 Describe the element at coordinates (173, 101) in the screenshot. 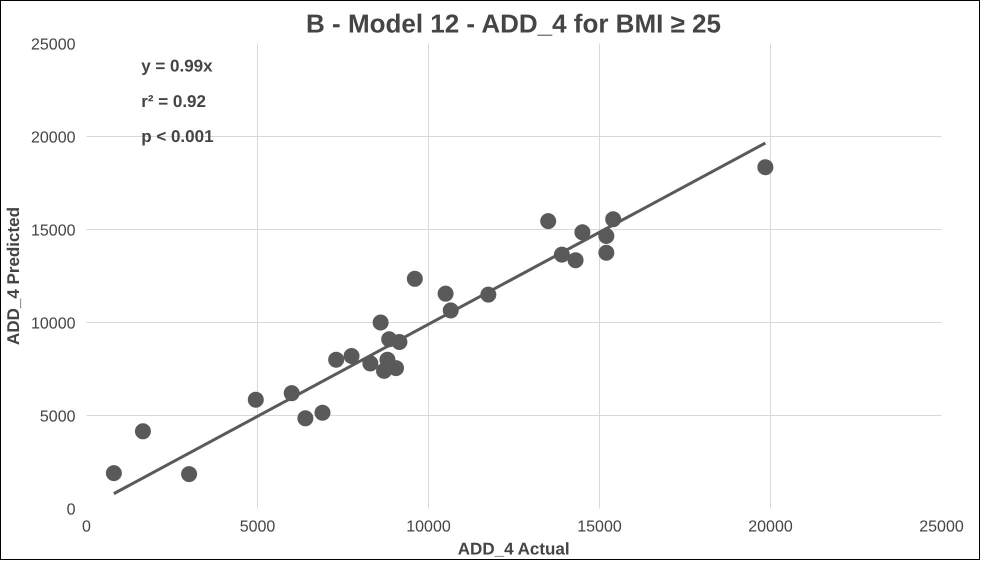

I see `annotation: r² = 0.92` at that location.